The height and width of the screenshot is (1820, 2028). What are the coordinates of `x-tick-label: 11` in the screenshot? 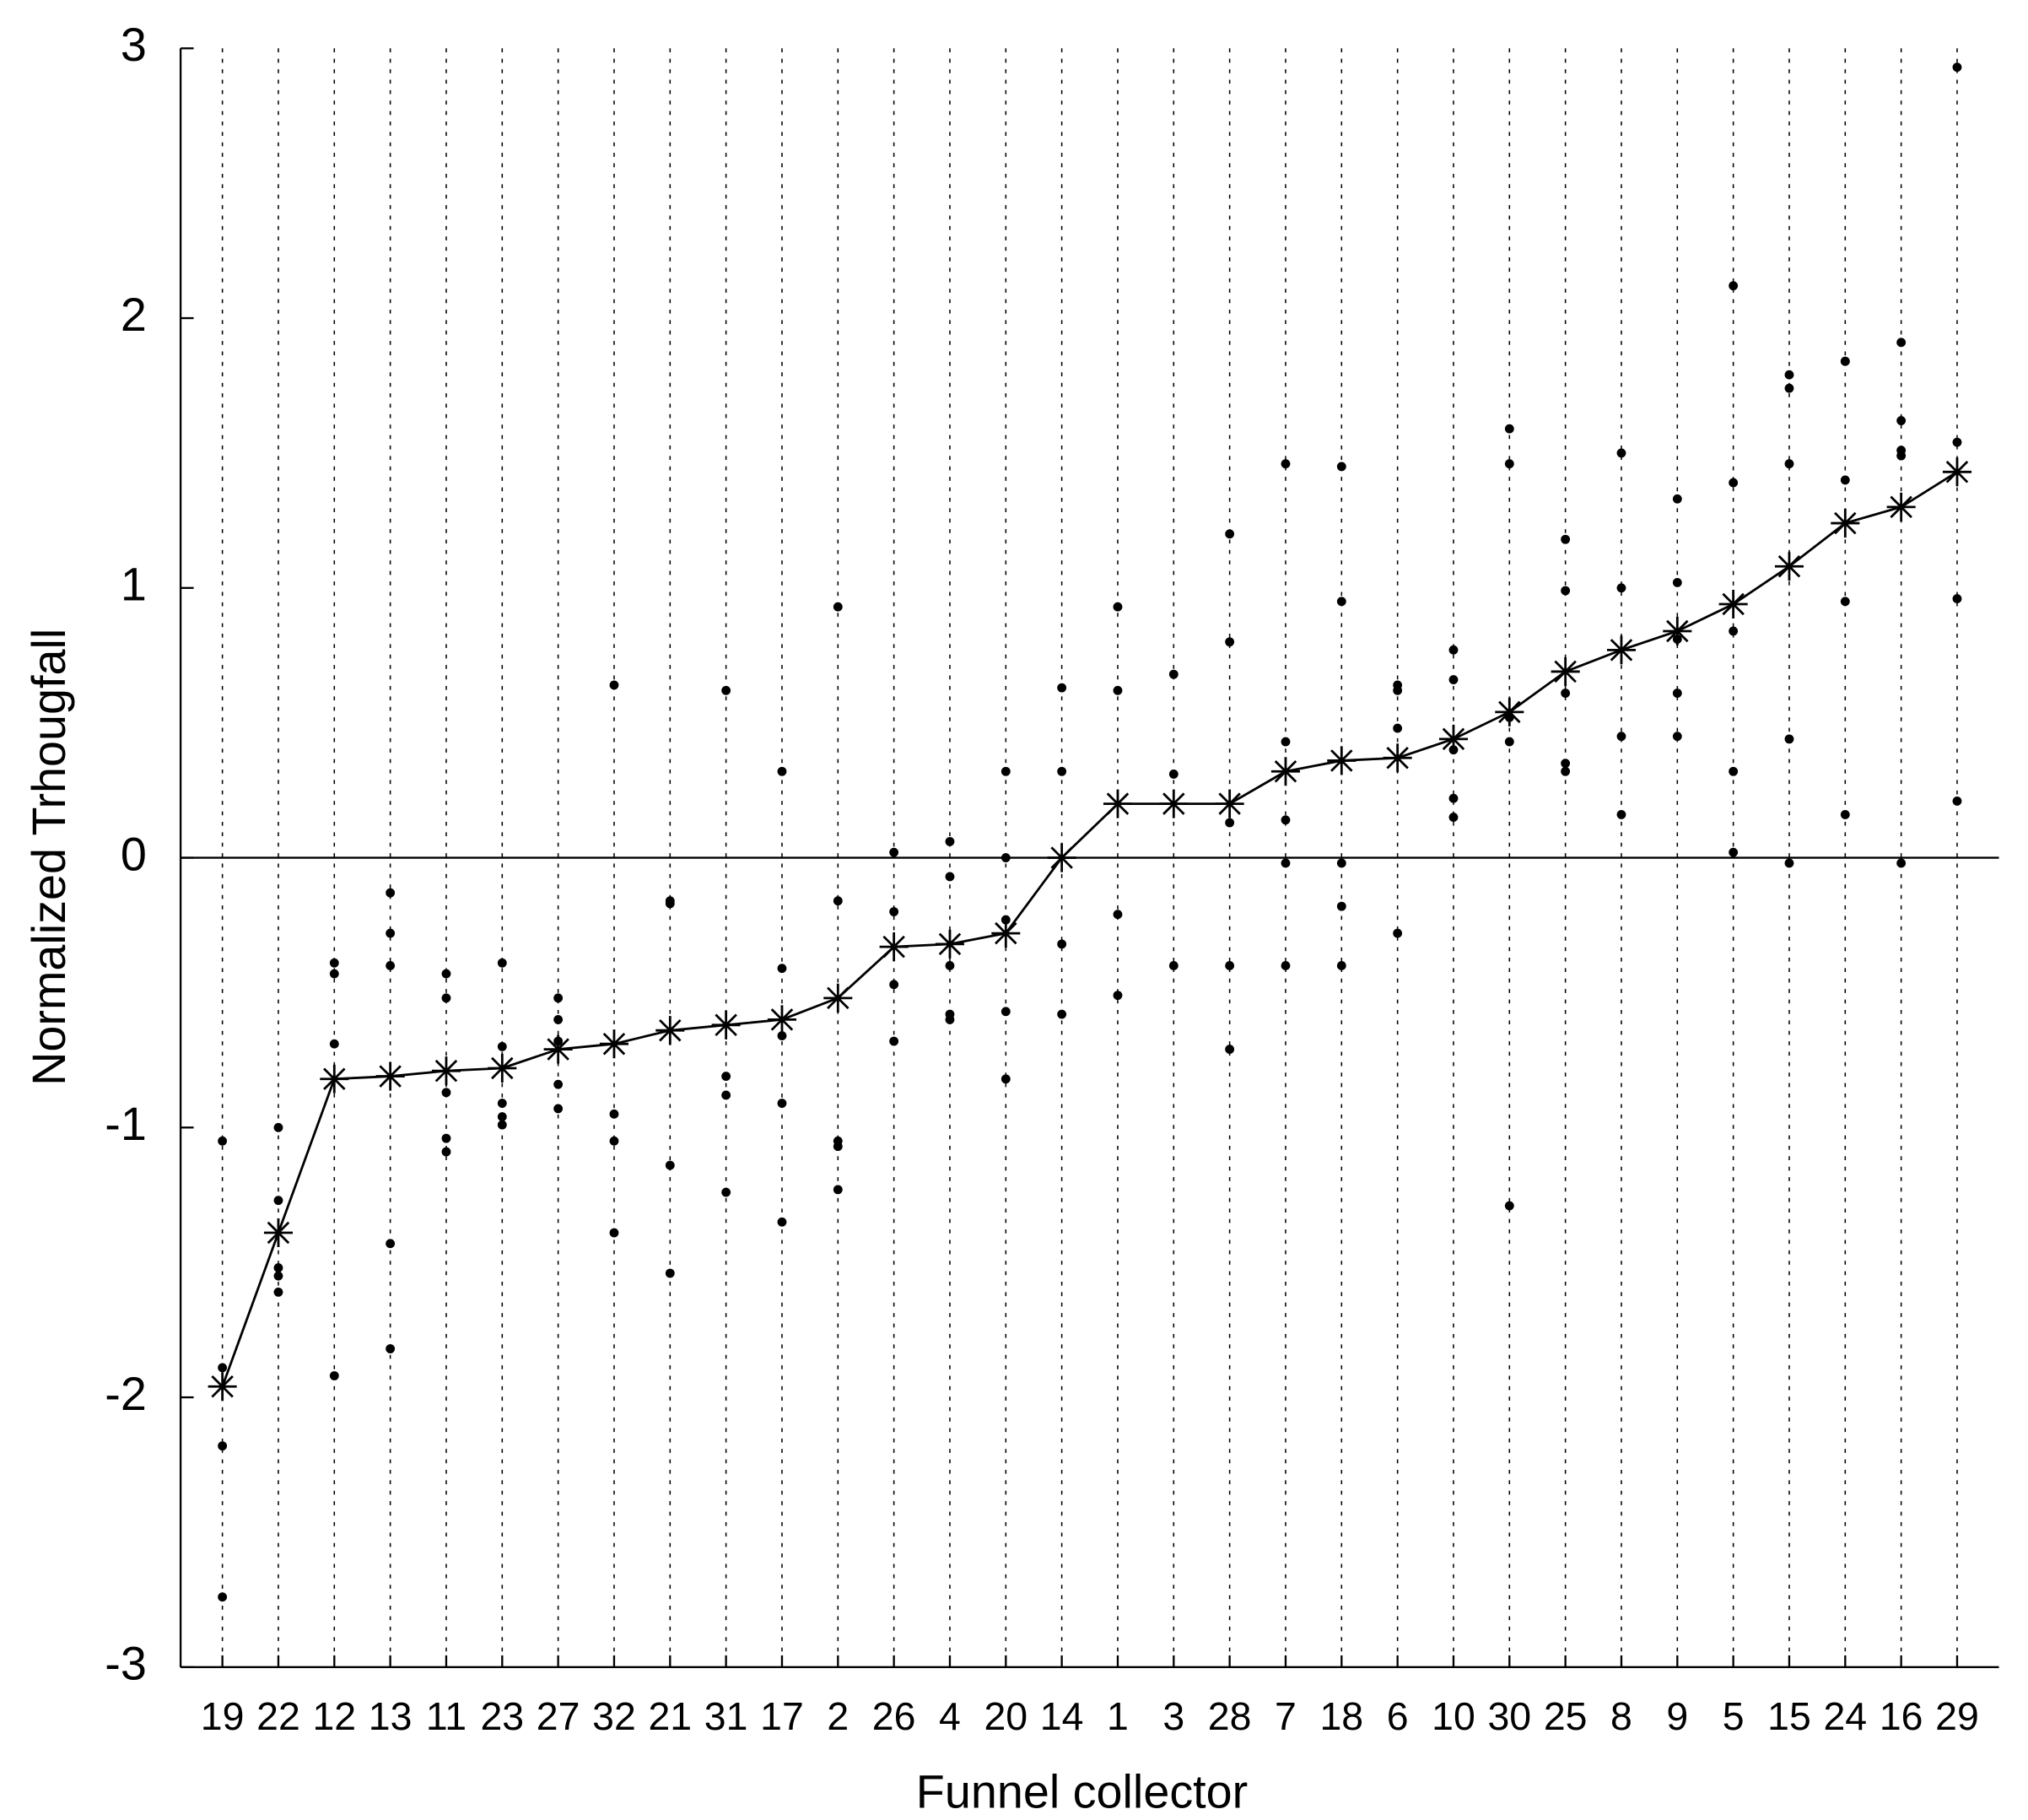 It's located at (446, 1716).